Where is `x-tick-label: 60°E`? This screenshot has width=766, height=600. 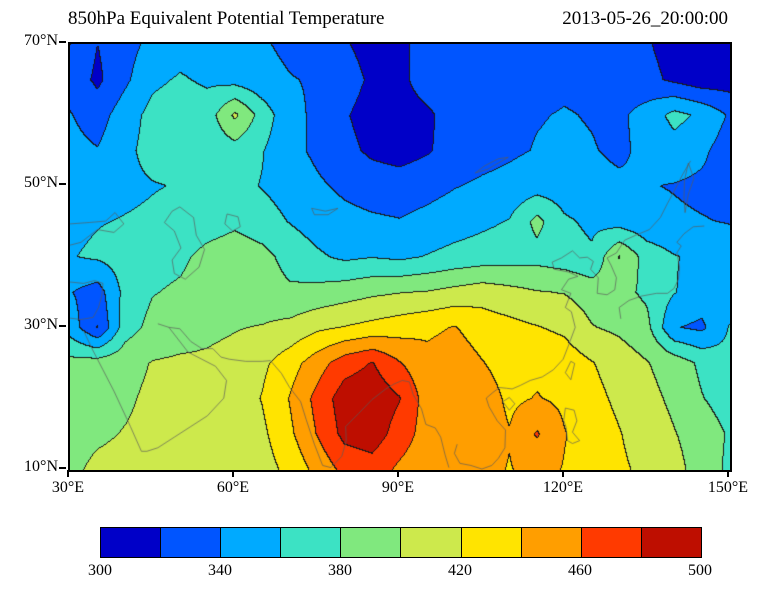 x-tick-label: 60°E is located at coordinates (233, 487).